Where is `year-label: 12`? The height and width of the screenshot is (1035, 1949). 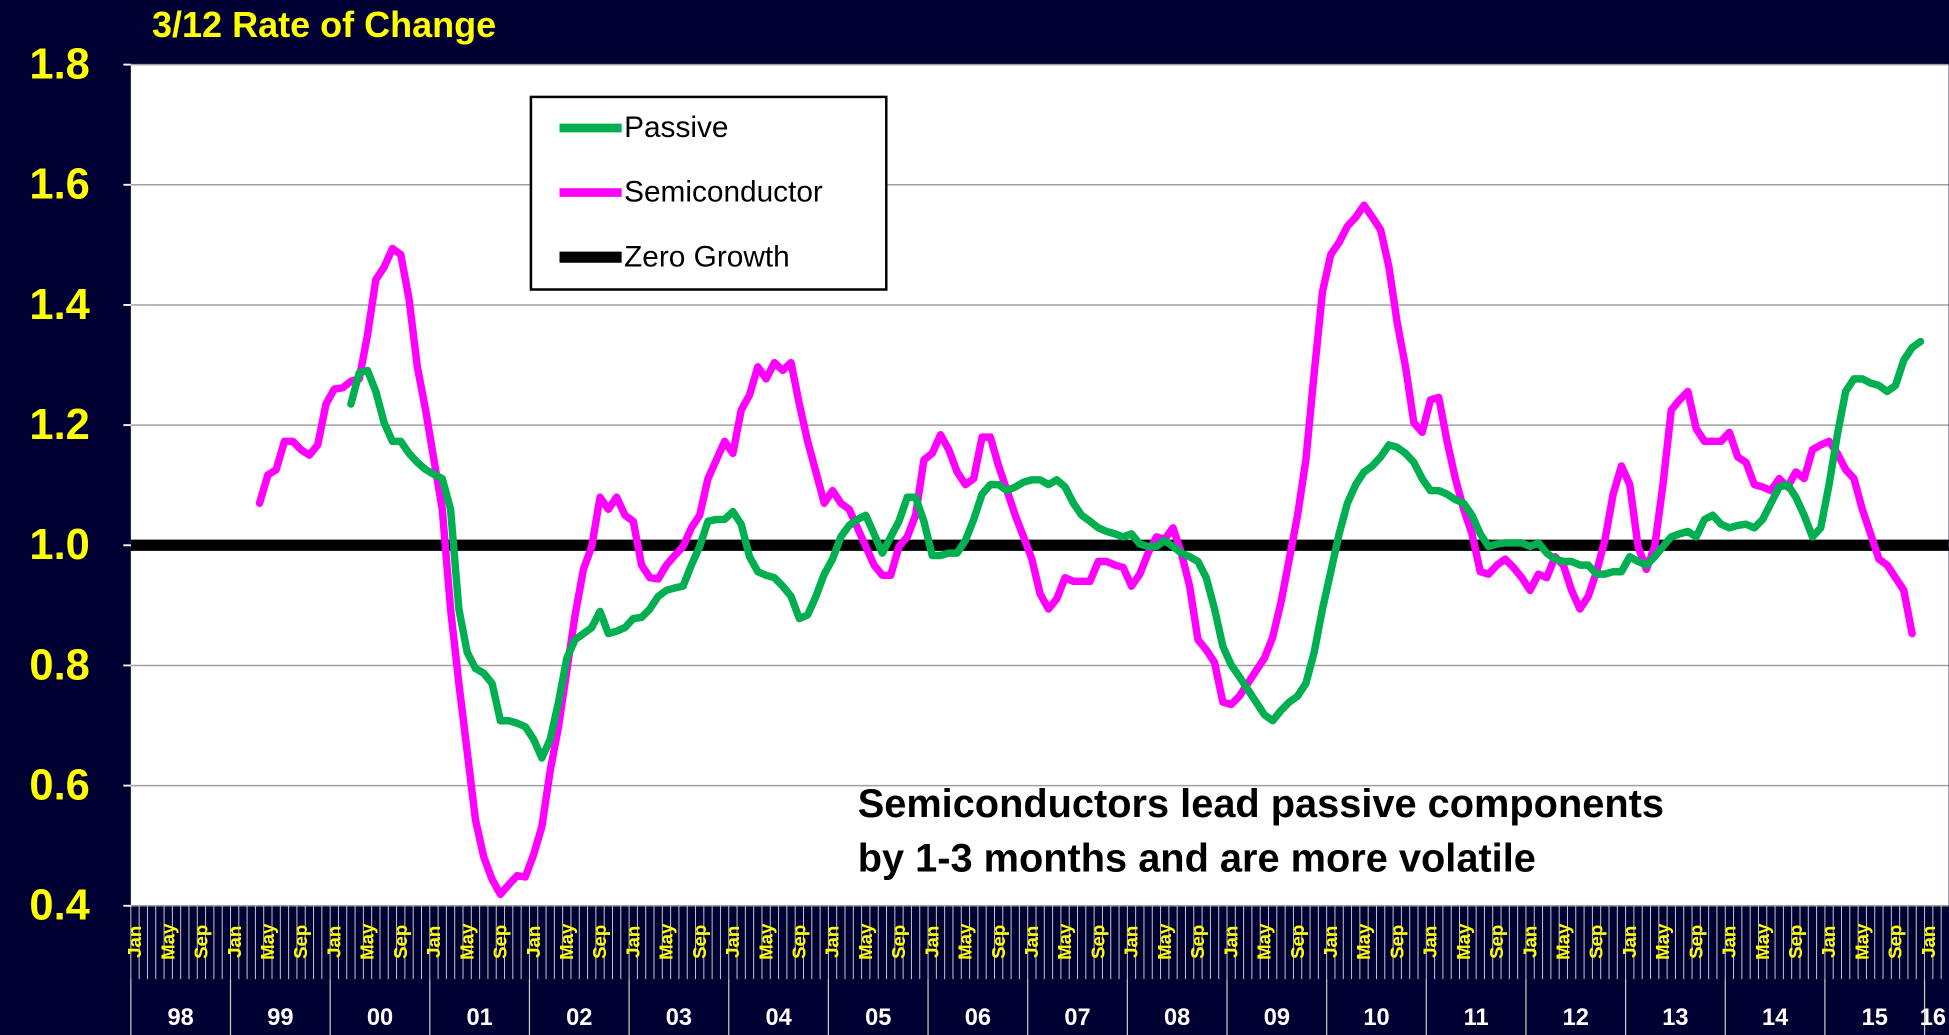
year-label: 12 is located at coordinates (1576, 1018).